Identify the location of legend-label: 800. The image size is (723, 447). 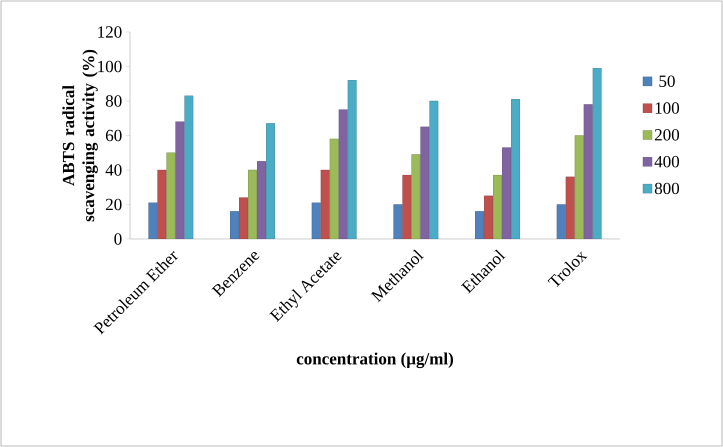
(667, 188).